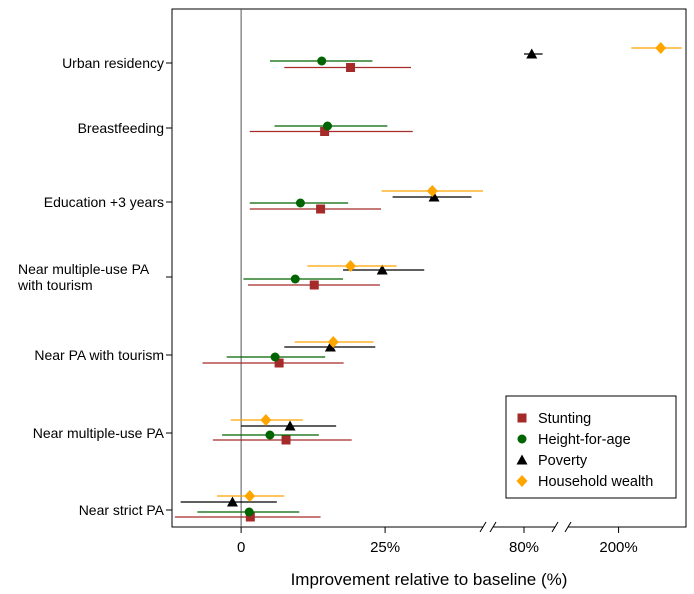 The width and height of the screenshot is (694, 594). I want to click on legend-item: Height-for-age, so click(574, 440).